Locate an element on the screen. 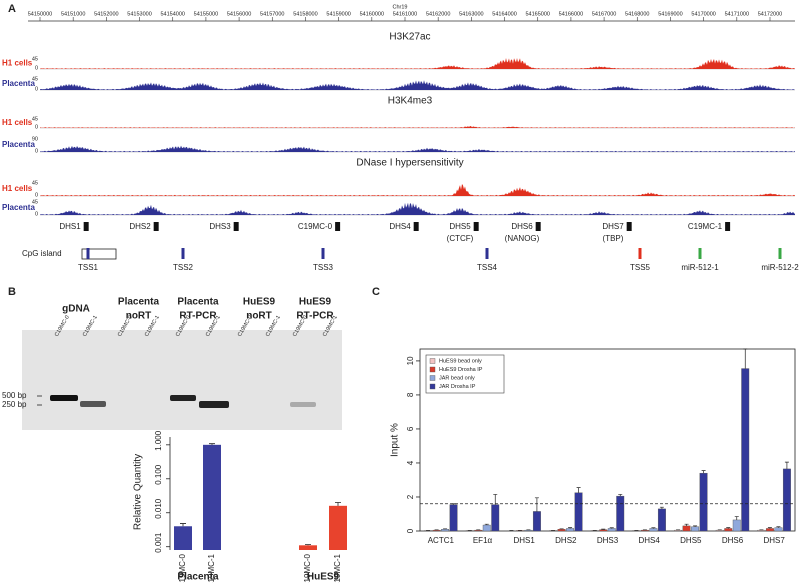 The height and width of the screenshot is (583, 800). y-tick-label: 1.000 is located at coordinates (158, 440).